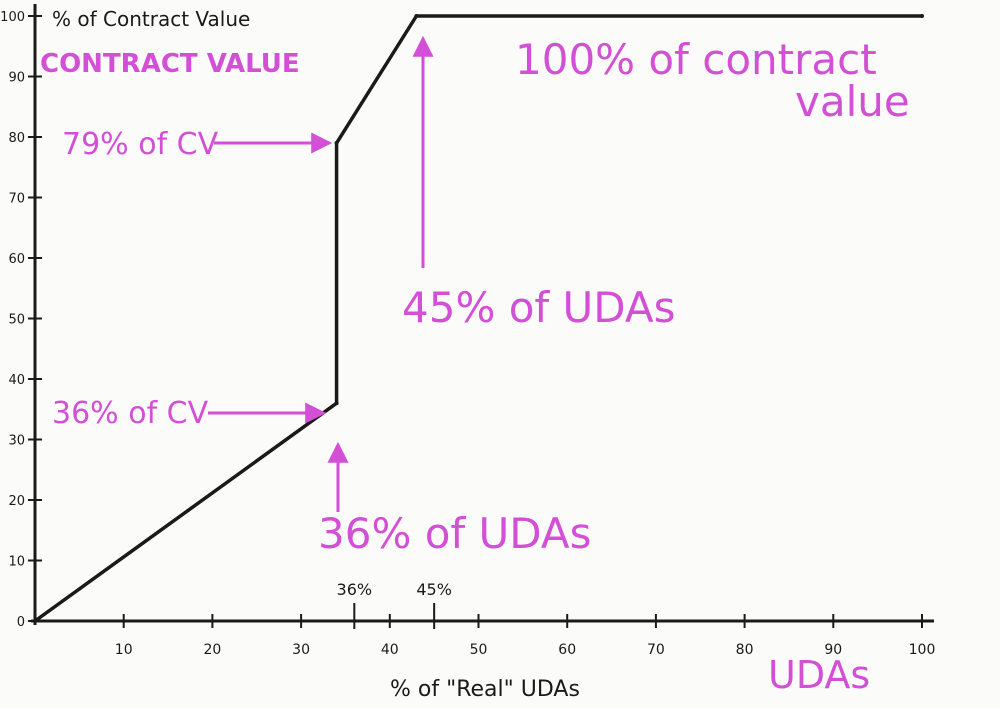  What do you see at coordinates (539, 307) in the screenshot?
I see `annotation-udas-45: 45% of UDAs` at bounding box center [539, 307].